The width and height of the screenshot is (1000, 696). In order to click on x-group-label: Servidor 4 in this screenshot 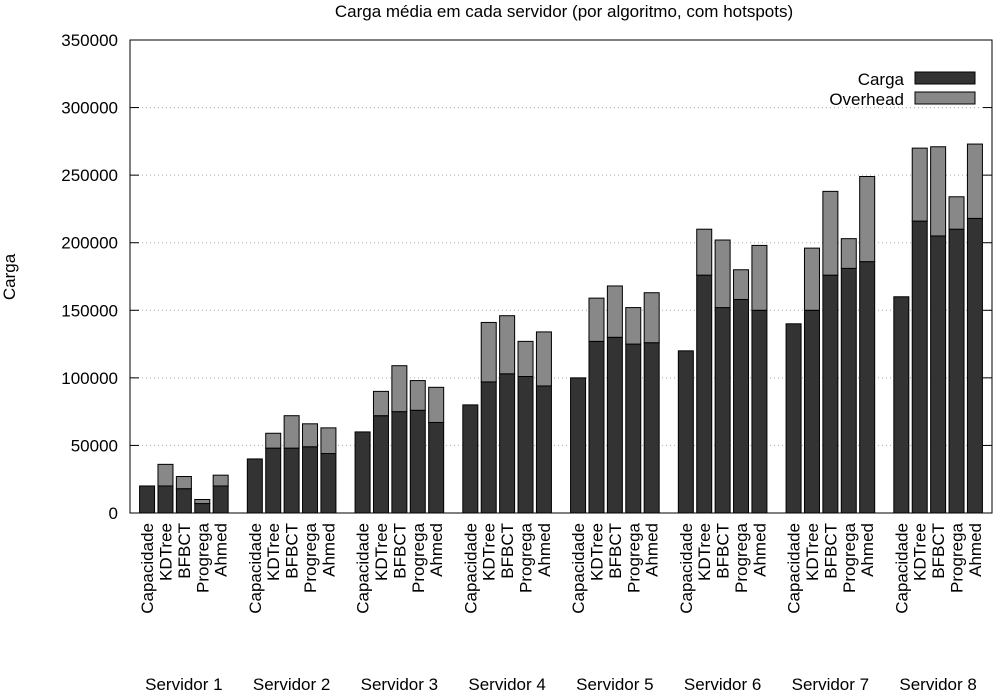, I will do `click(506, 684)`.